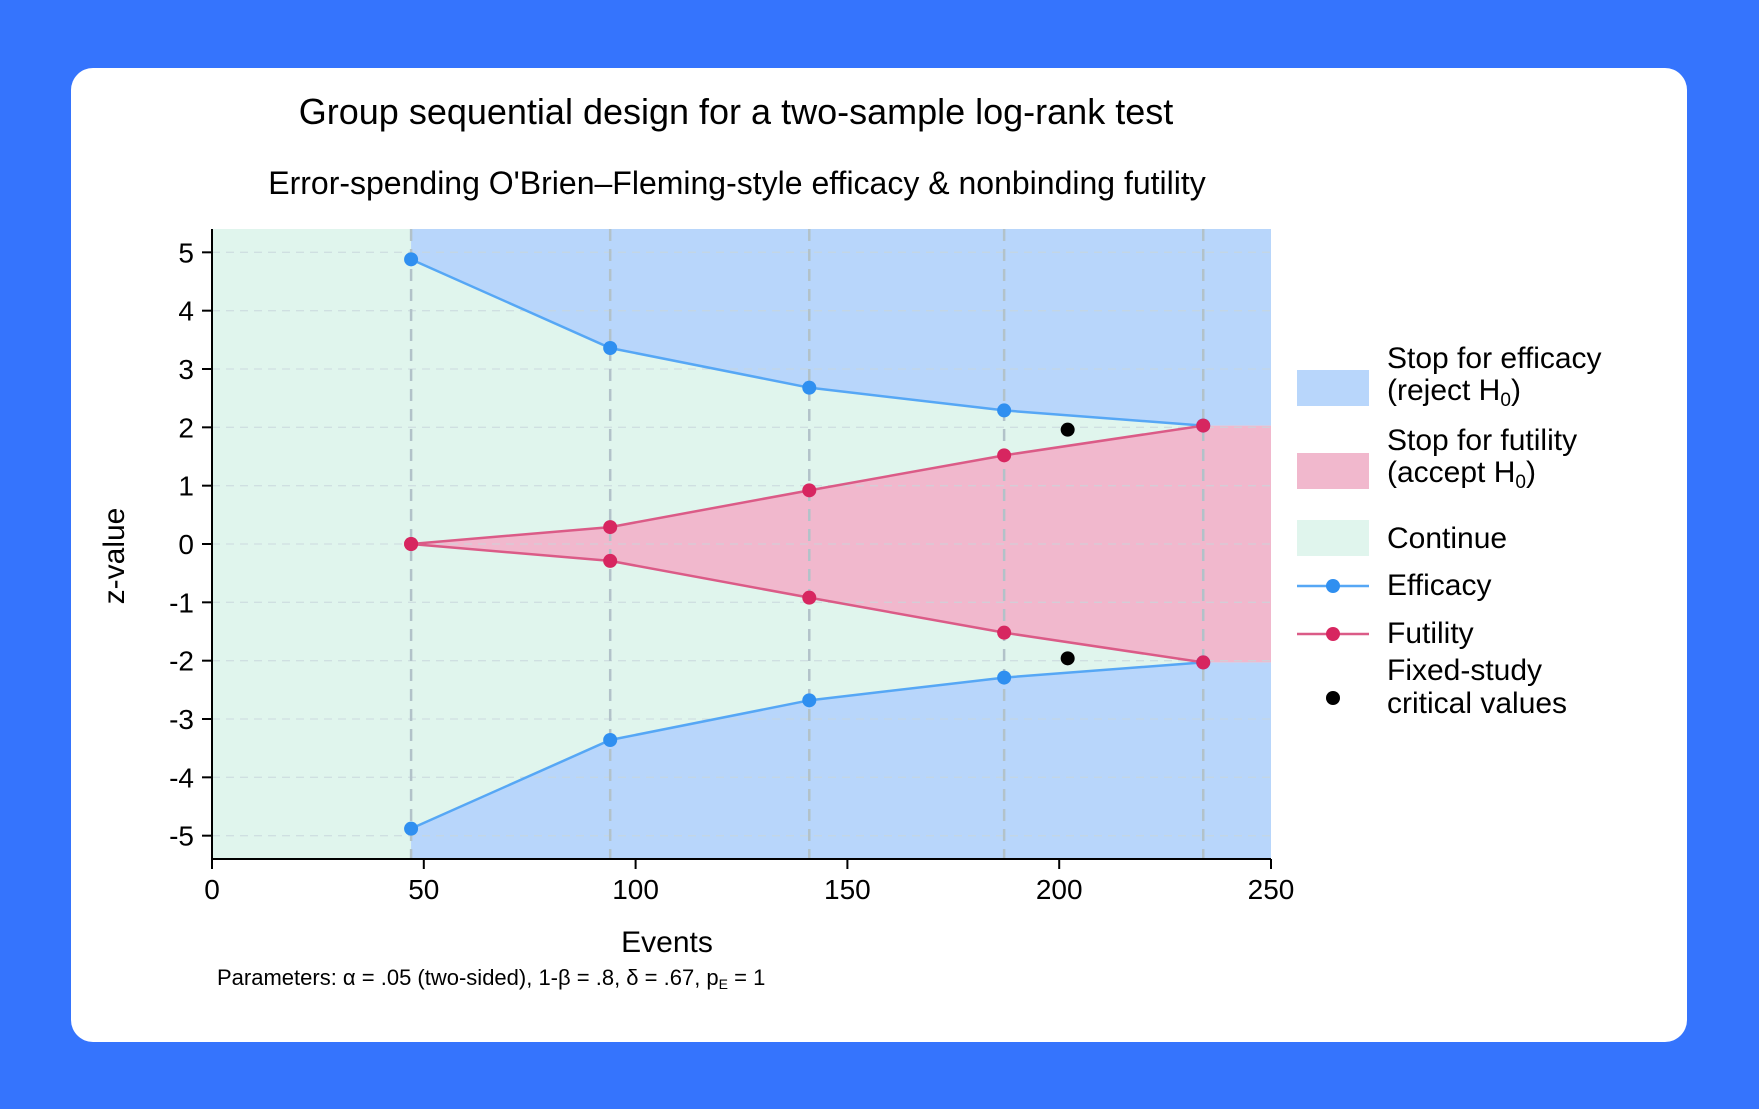  I want to click on legend-label-line2: critical values, so click(1477, 703).